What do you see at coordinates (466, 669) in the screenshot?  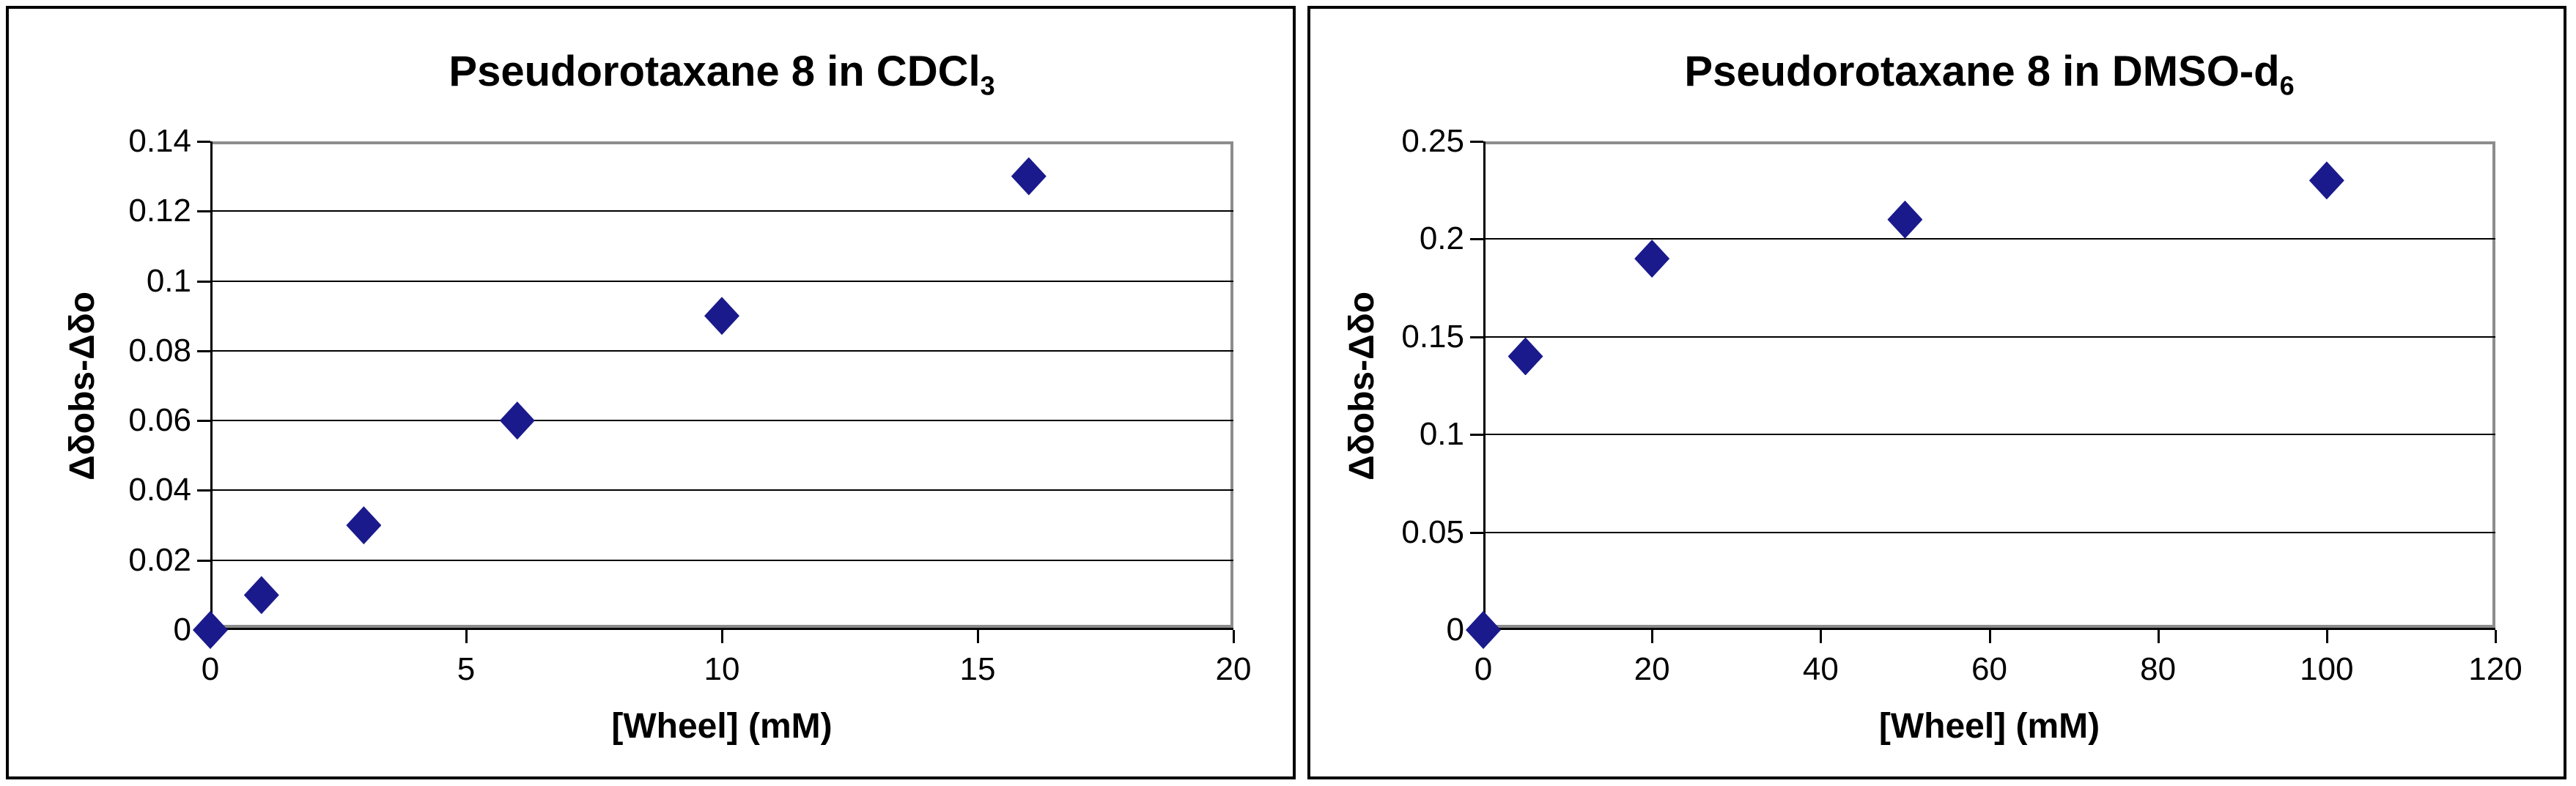 I see `x-tick-label: 5` at bounding box center [466, 669].